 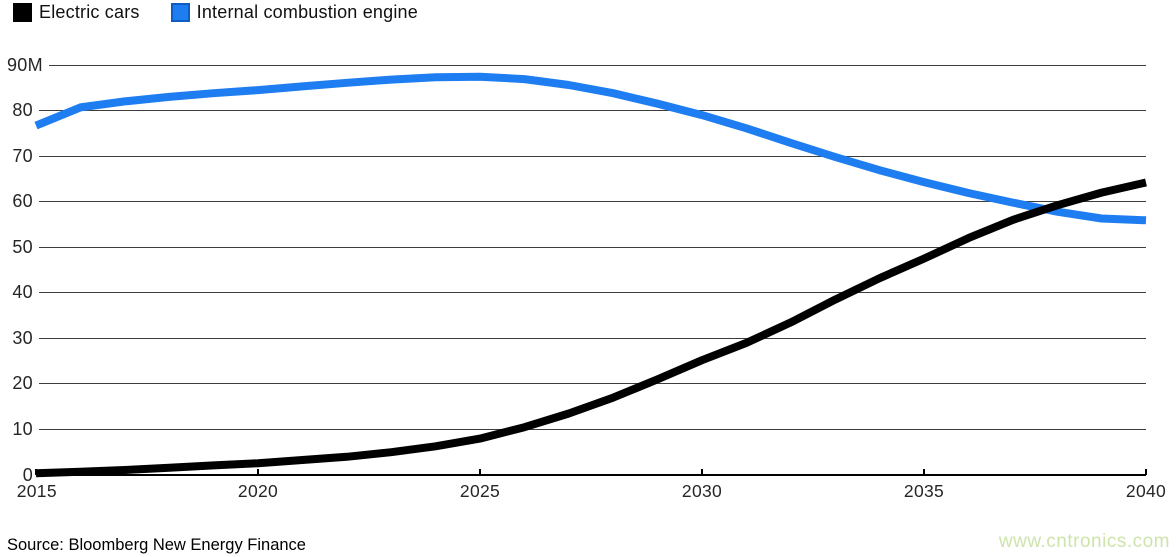 I want to click on x-tick-label: 2030, so click(x=702, y=491).